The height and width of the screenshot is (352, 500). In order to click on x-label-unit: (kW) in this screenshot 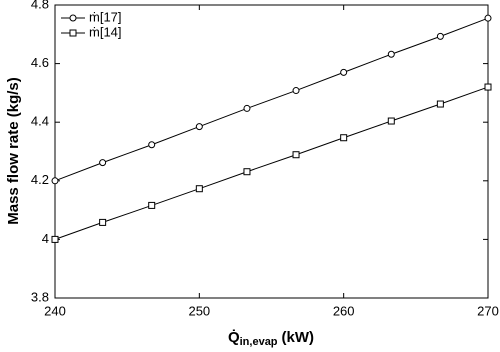, I will do `click(298, 337)`.